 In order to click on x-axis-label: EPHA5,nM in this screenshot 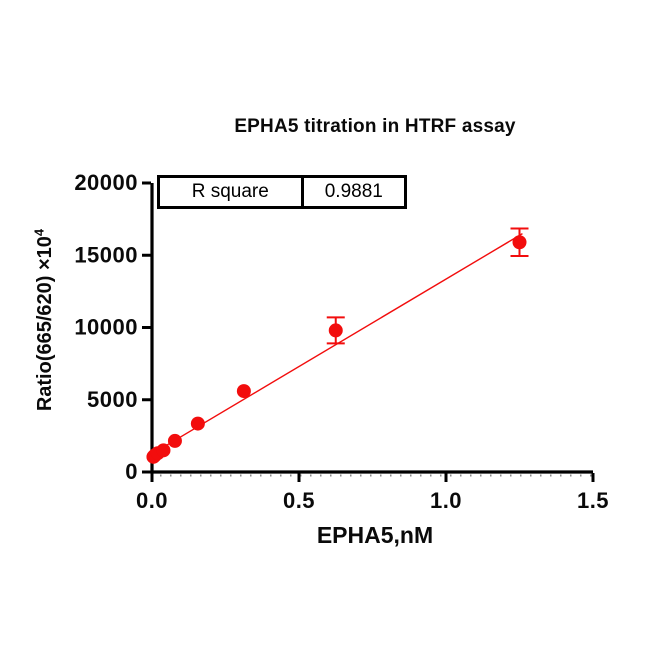, I will do `click(375, 535)`.